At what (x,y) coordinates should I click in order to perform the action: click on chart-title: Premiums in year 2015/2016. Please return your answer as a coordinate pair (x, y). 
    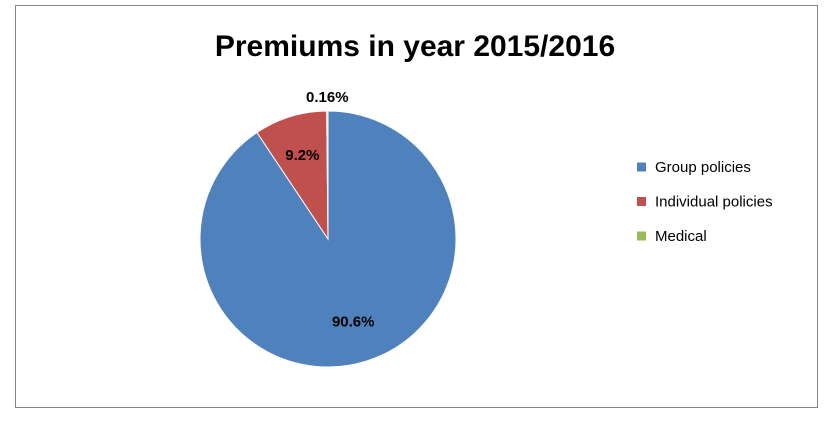
    Looking at the image, I should click on (415, 46).